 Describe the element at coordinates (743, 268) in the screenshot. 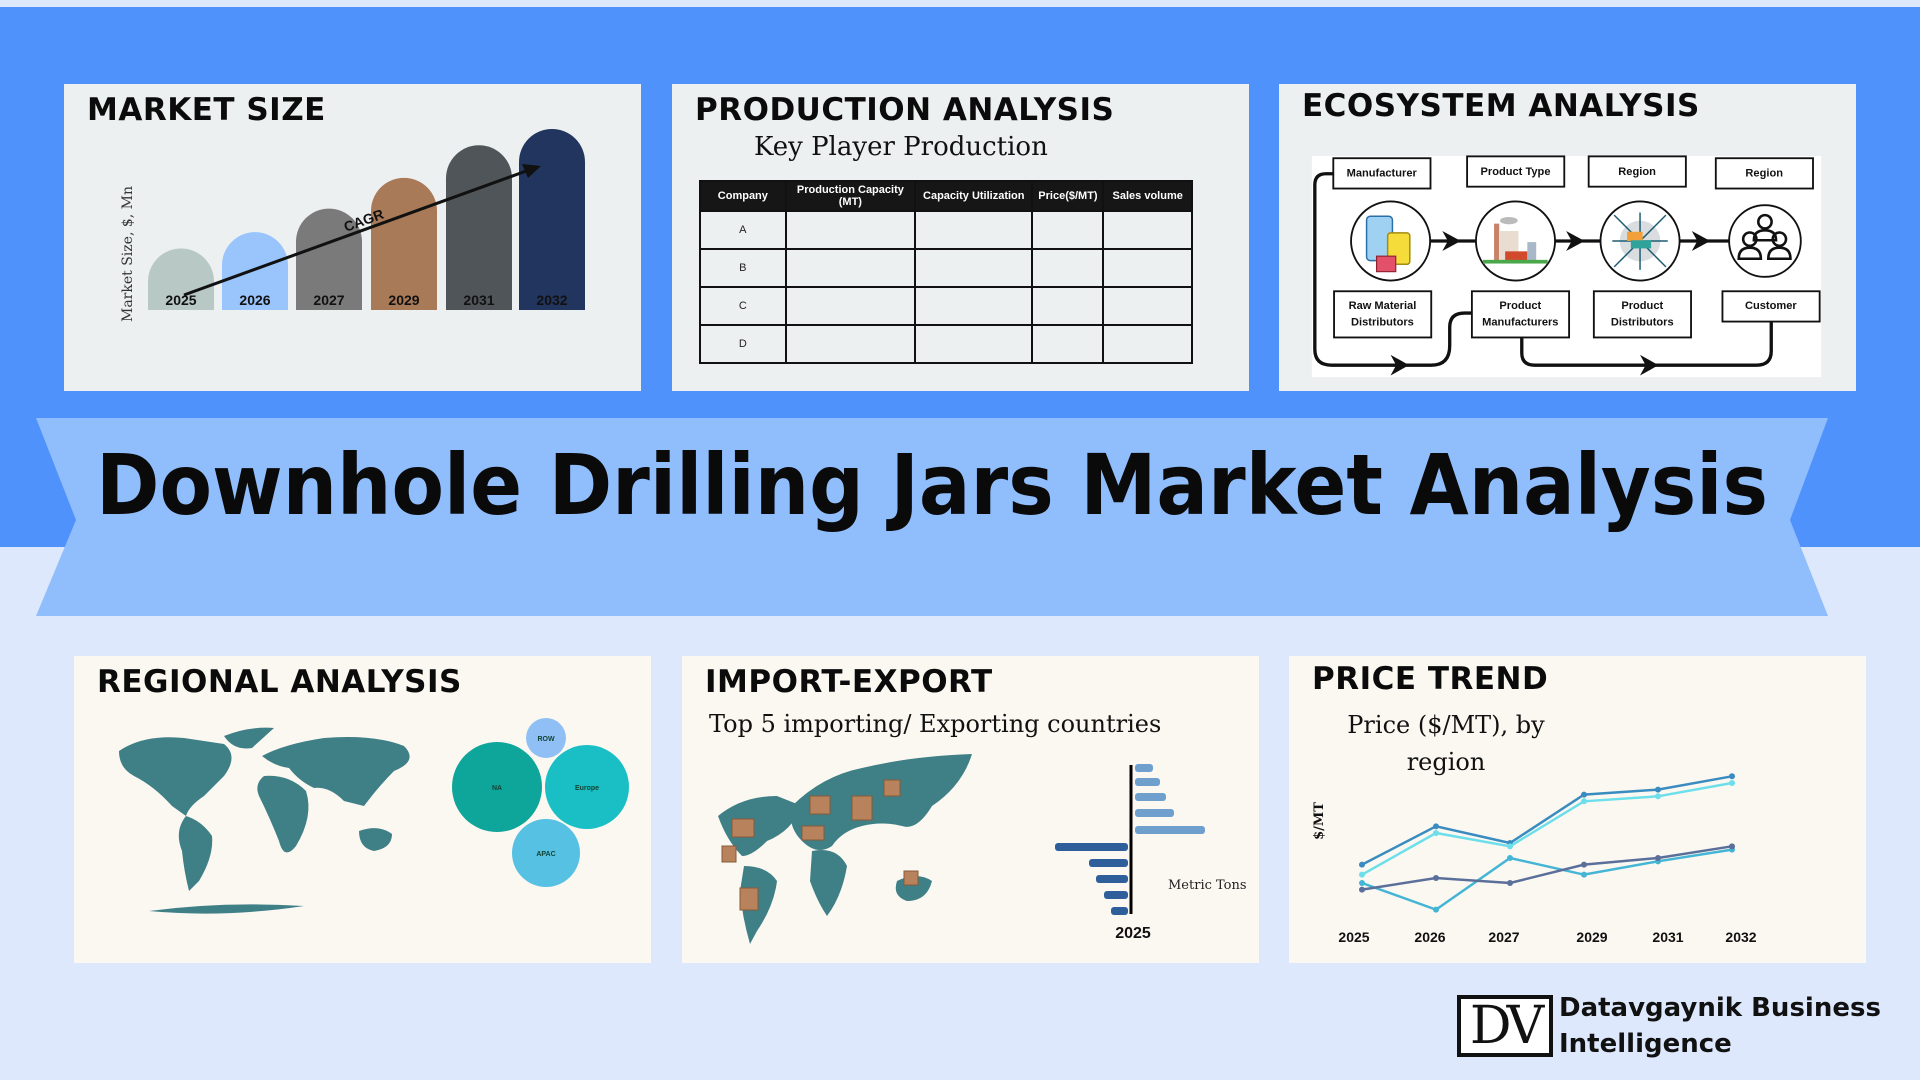

I see `table-cell: B` at that location.